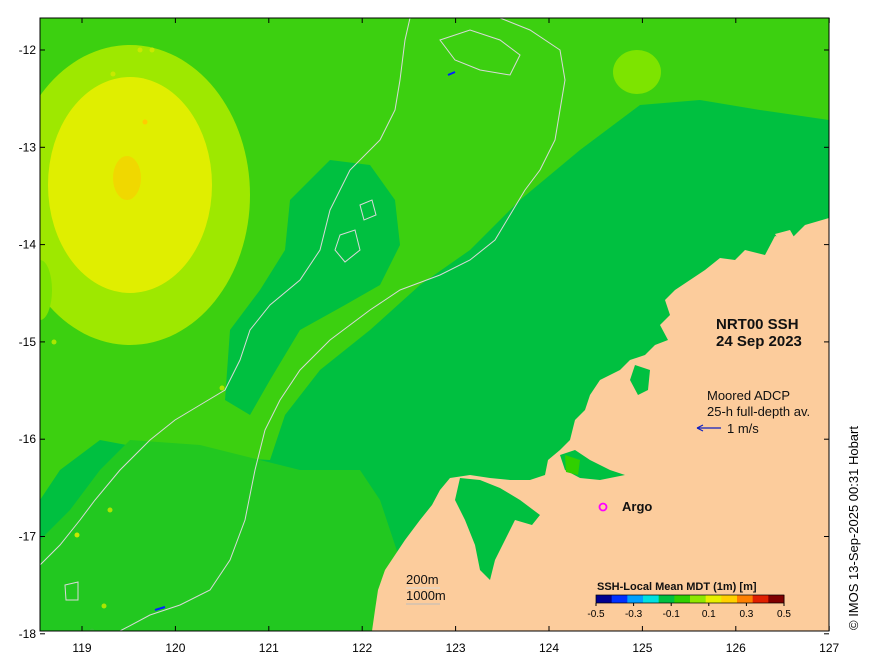 The image size is (872, 671). I want to click on lon-tick-label: 120, so click(175, 648).